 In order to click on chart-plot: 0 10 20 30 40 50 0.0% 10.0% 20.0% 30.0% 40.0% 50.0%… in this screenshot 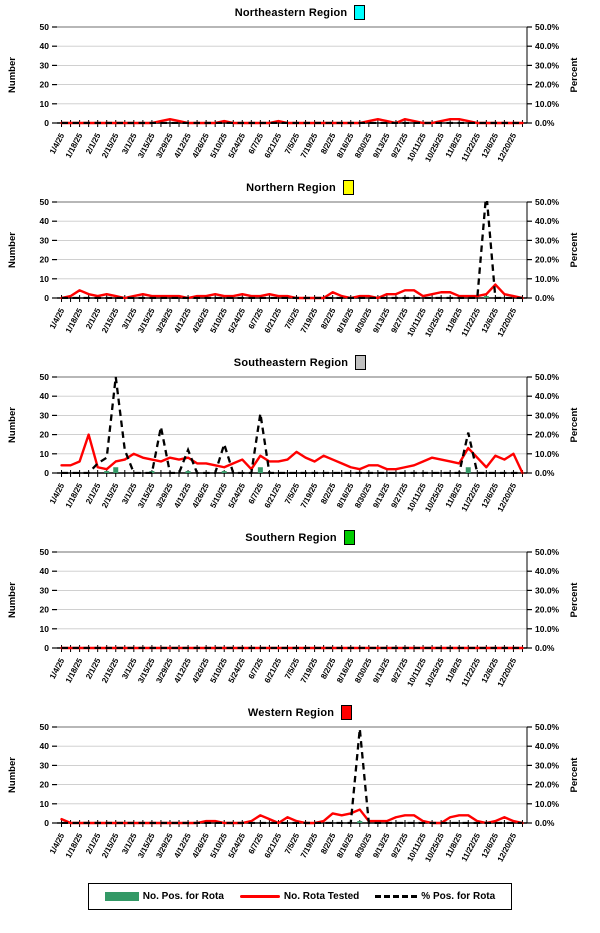, I will do `click(293, 442)`.